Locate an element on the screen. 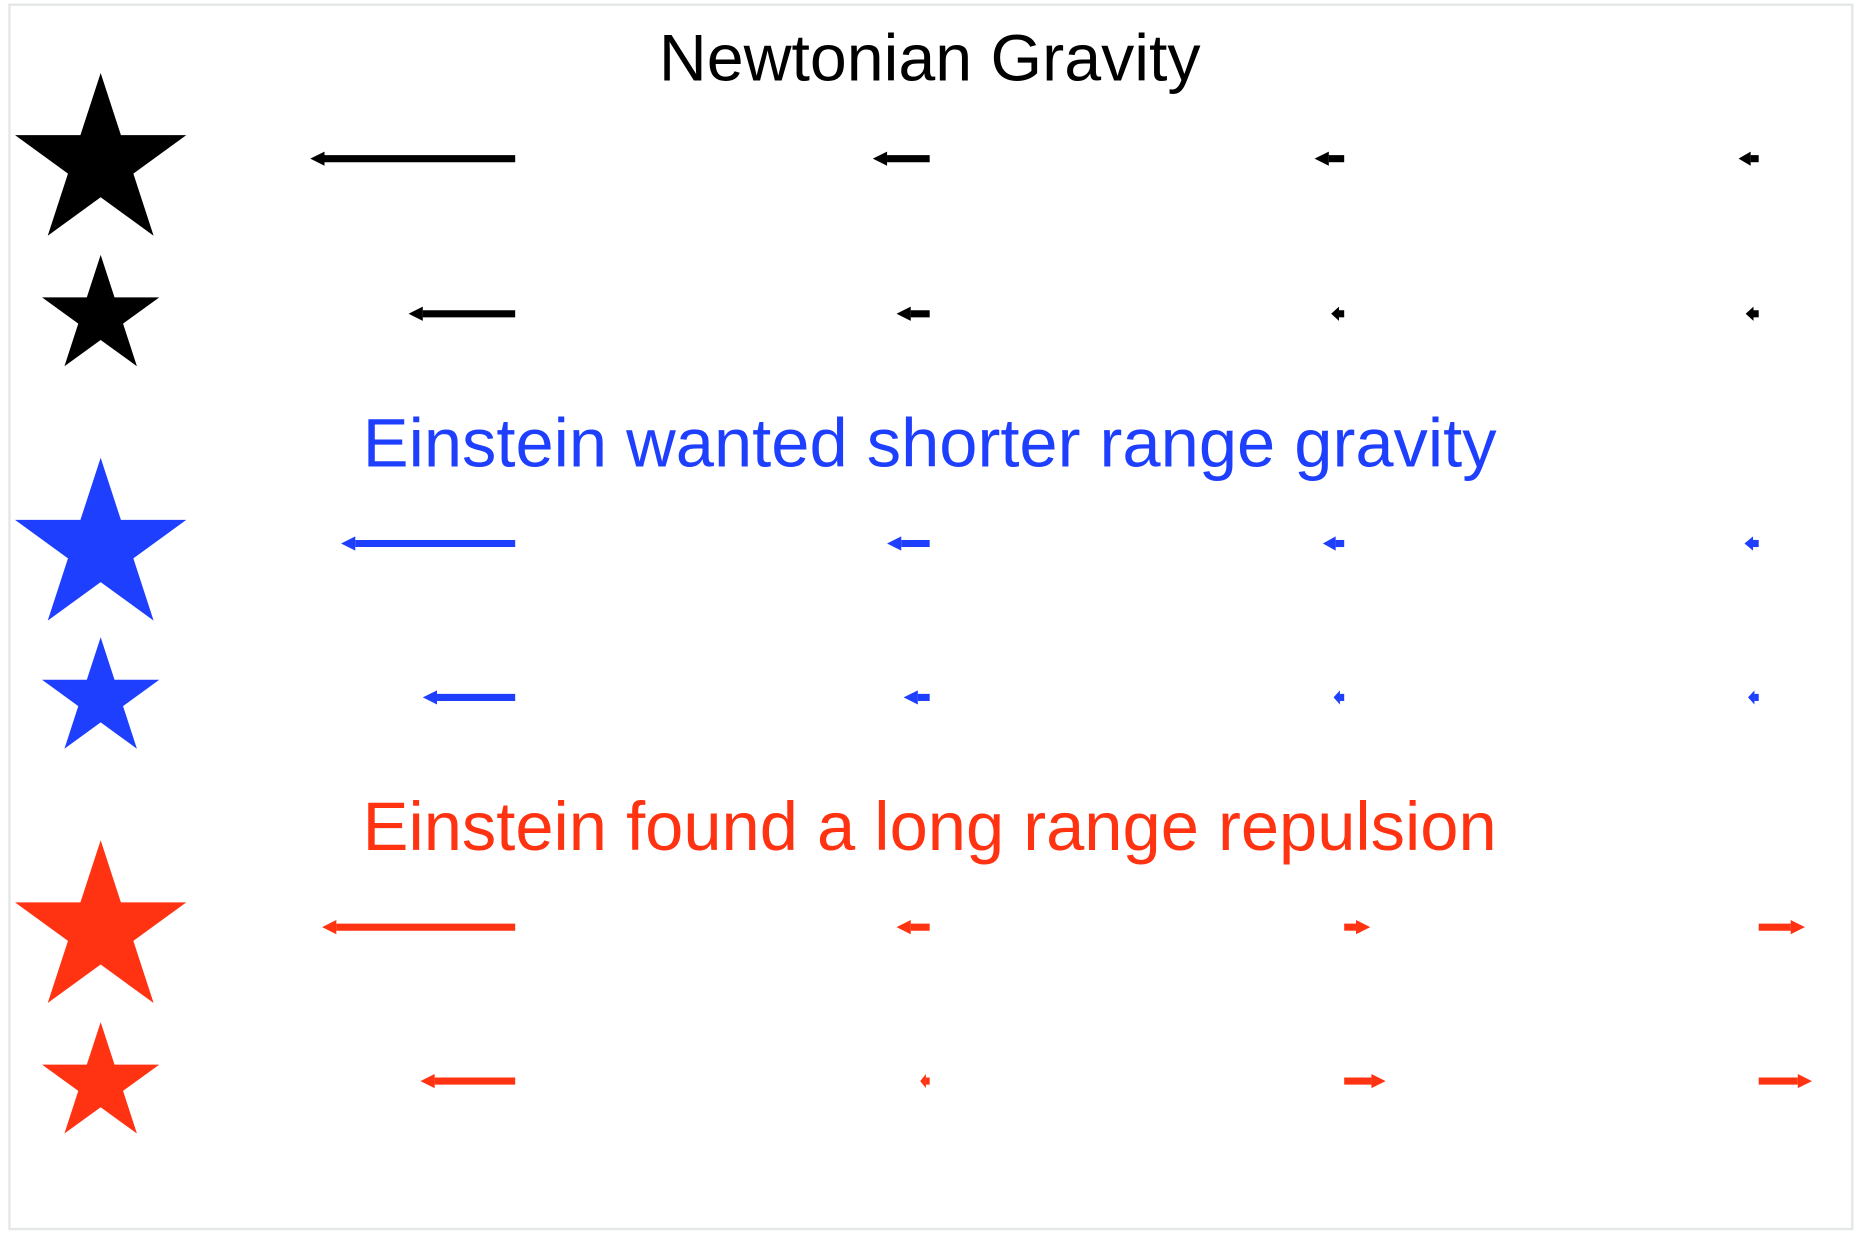 The image size is (1857, 1235). section-title: Einstein found a long range repulsion is located at coordinates (930, 826).